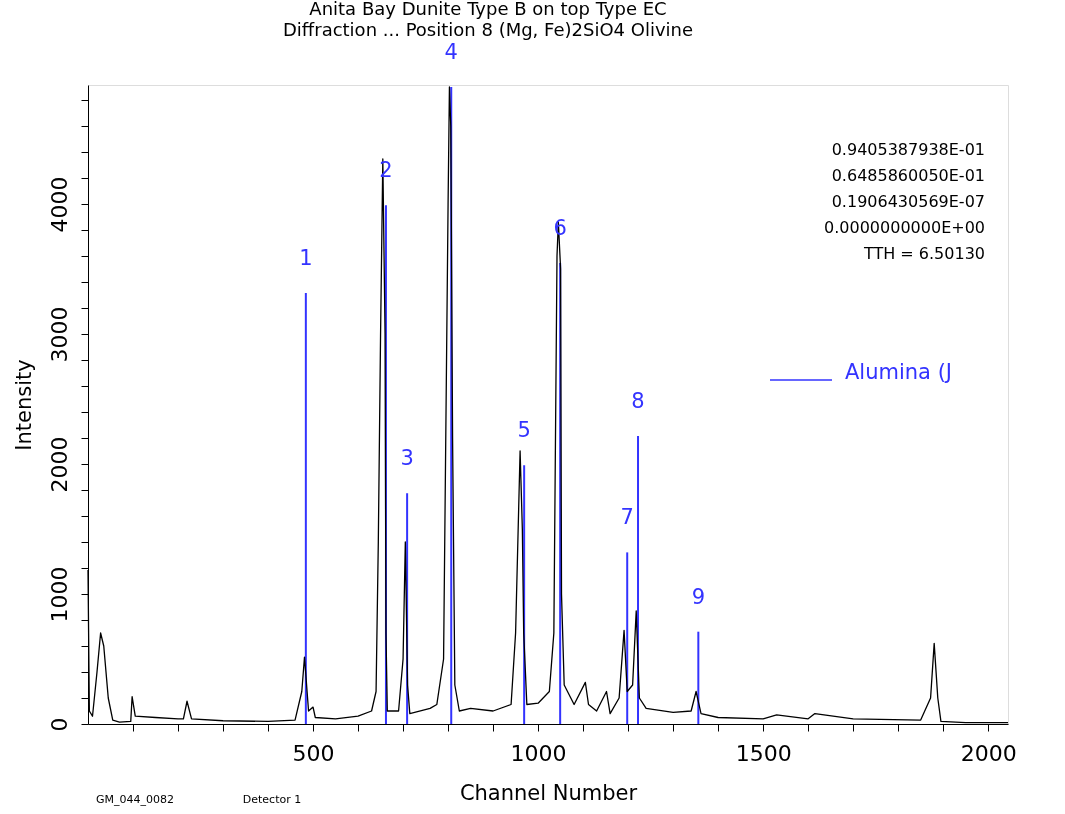 The image size is (1065, 814). Describe the element at coordinates (908, 175) in the screenshot. I see `annotation: 0.6485860050E-01` at that location.